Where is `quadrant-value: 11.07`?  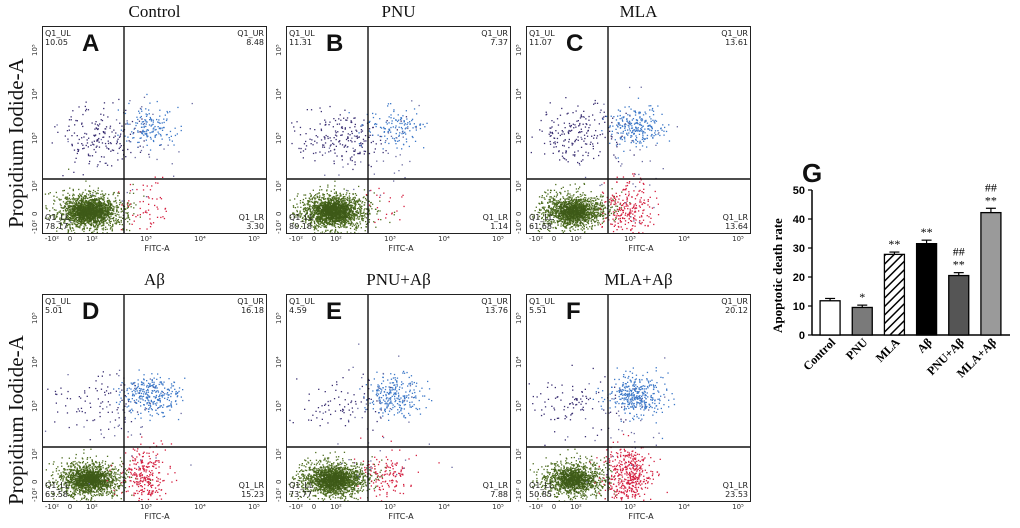
quadrant-value: 11.07 is located at coordinates (540, 42).